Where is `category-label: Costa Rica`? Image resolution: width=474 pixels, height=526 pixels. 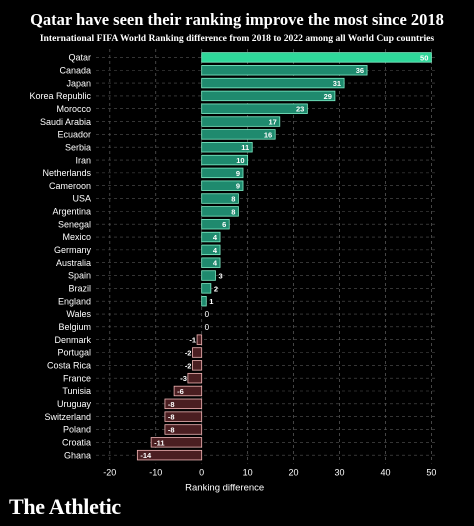 category-label: Costa Rica is located at coordinates (69, 366).